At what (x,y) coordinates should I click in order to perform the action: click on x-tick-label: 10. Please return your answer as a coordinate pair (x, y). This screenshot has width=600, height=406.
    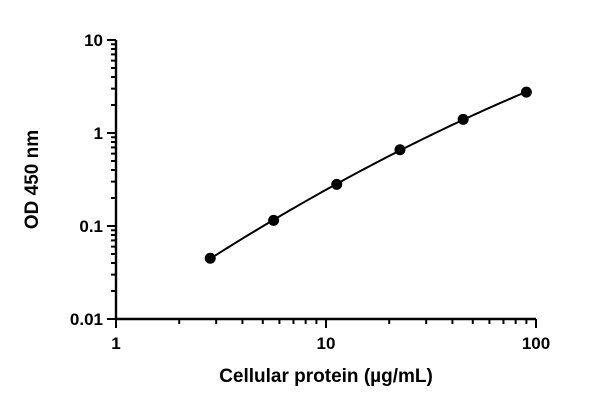
    Looking at the image, I should click on (326, 343).